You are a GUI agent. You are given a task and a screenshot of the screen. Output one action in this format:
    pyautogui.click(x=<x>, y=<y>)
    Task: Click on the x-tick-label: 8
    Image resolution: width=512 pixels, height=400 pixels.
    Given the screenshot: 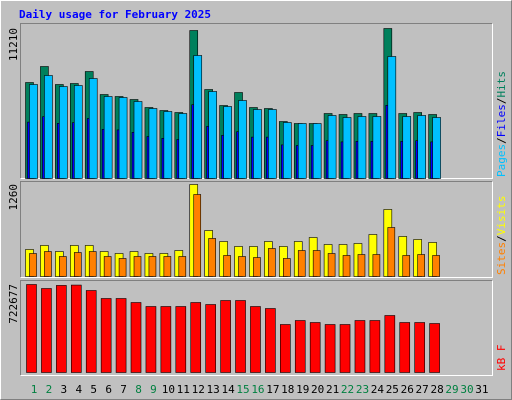 What is the action you would take?
    pyautogui.click(x=138, y=389)
    